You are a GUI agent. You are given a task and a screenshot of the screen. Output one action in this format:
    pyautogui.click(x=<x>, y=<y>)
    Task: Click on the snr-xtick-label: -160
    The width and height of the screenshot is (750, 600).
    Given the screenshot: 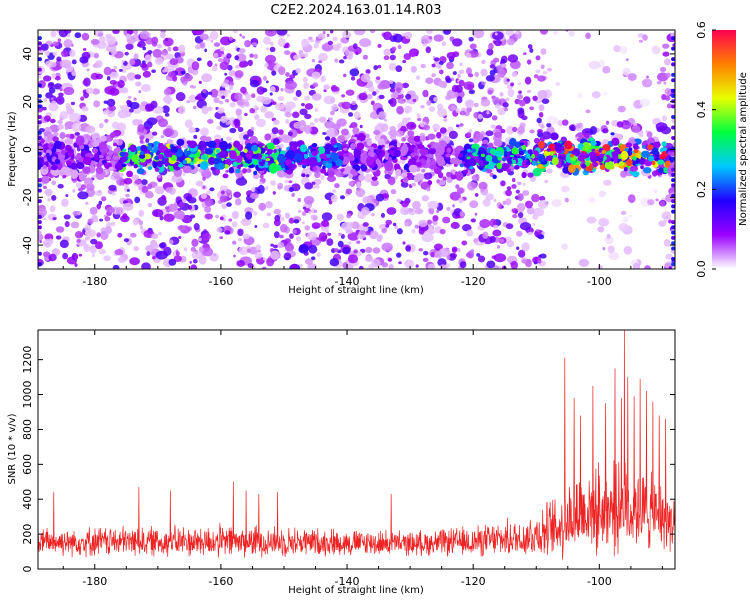 What is the action you would take?
    pyautogui.click(x=220, y=581)
    